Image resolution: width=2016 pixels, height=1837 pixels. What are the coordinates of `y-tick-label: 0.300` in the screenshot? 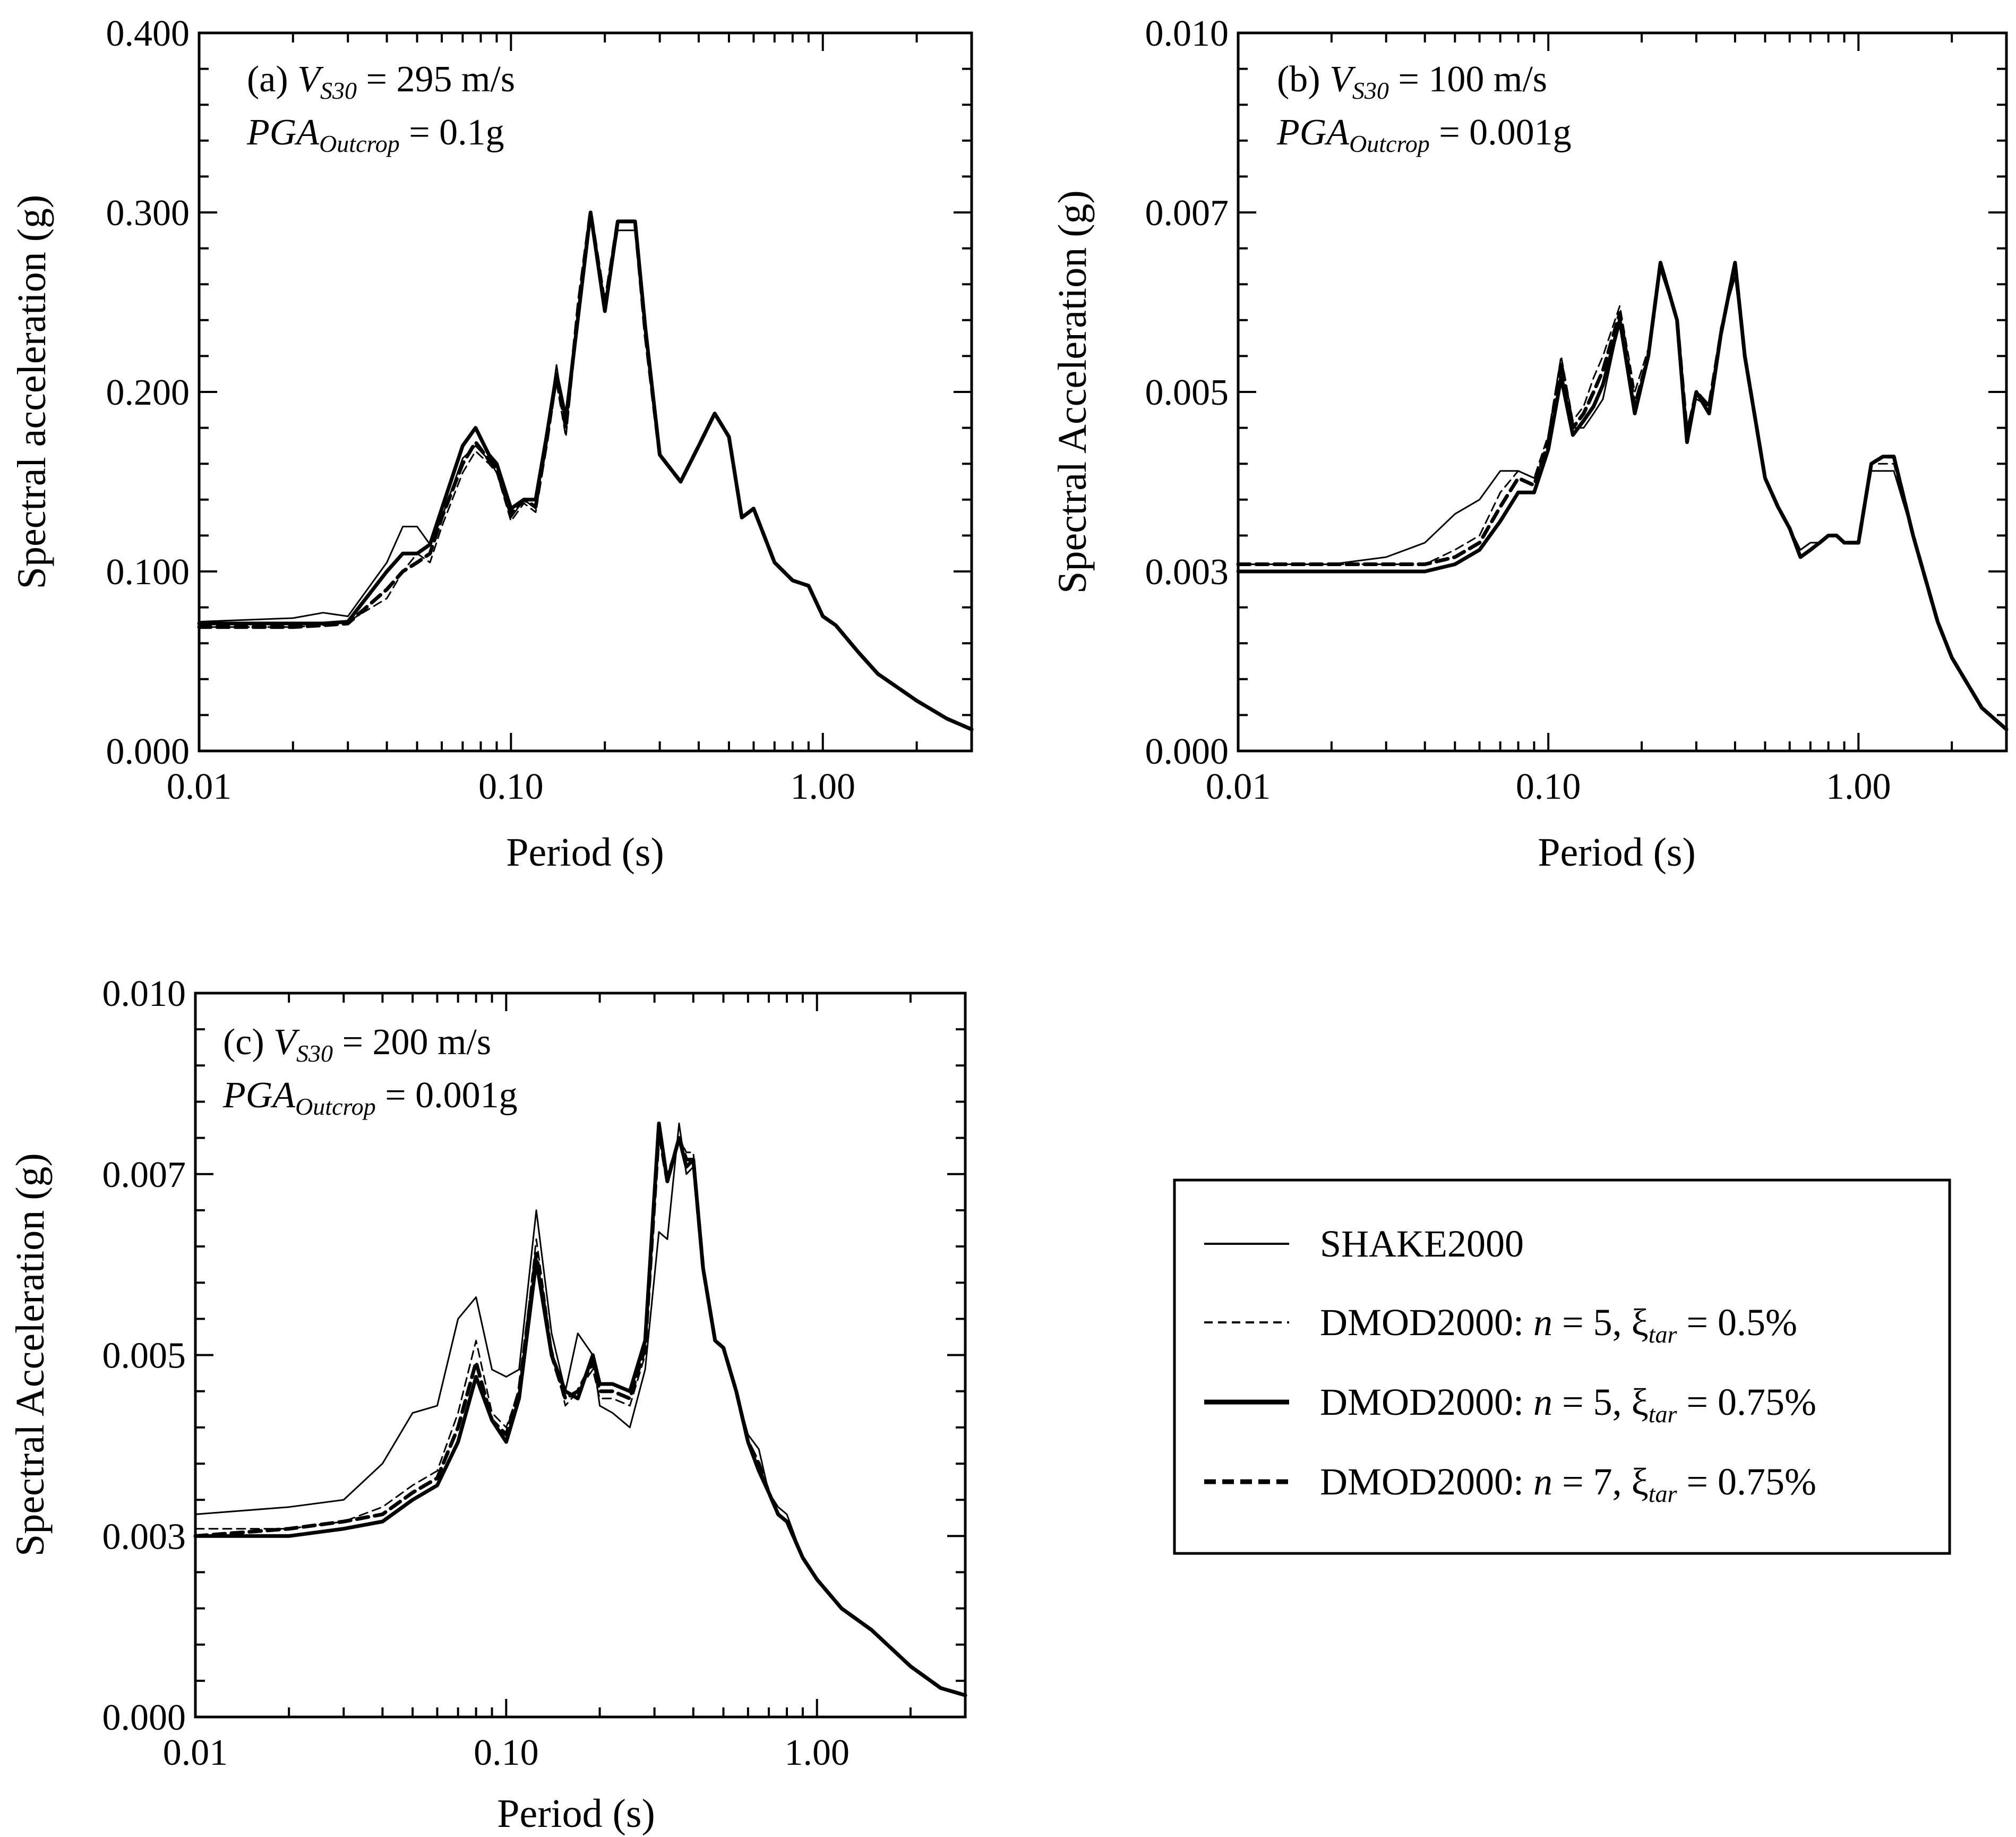 It's located at (148, 213).